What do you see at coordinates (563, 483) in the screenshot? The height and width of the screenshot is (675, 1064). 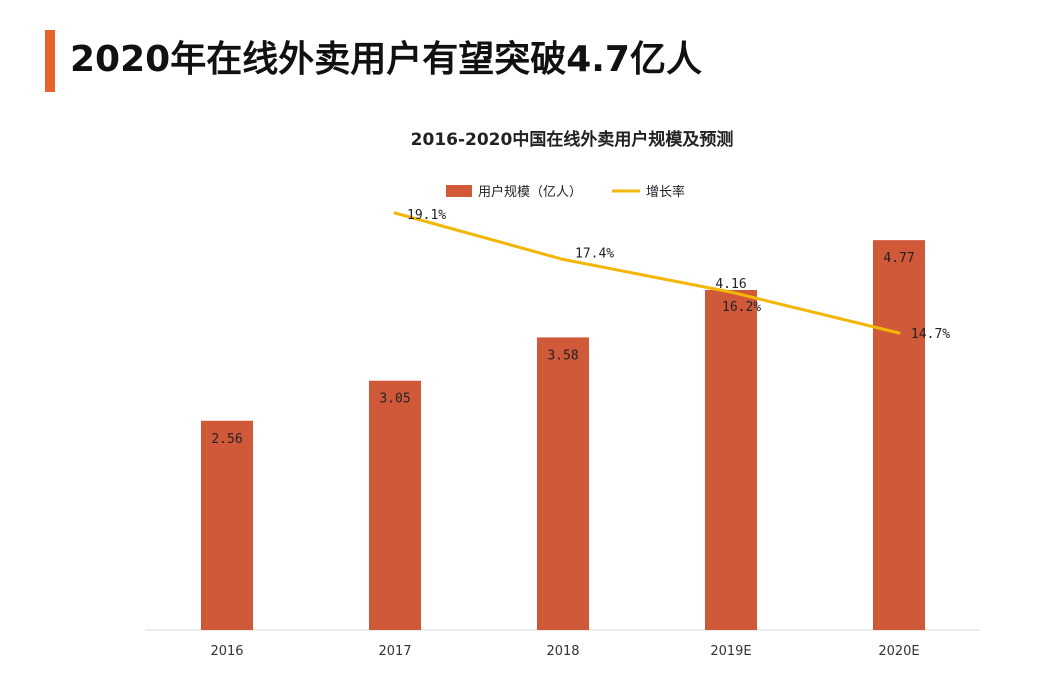 I see `bar-2018` at bounding box center [563, 483].